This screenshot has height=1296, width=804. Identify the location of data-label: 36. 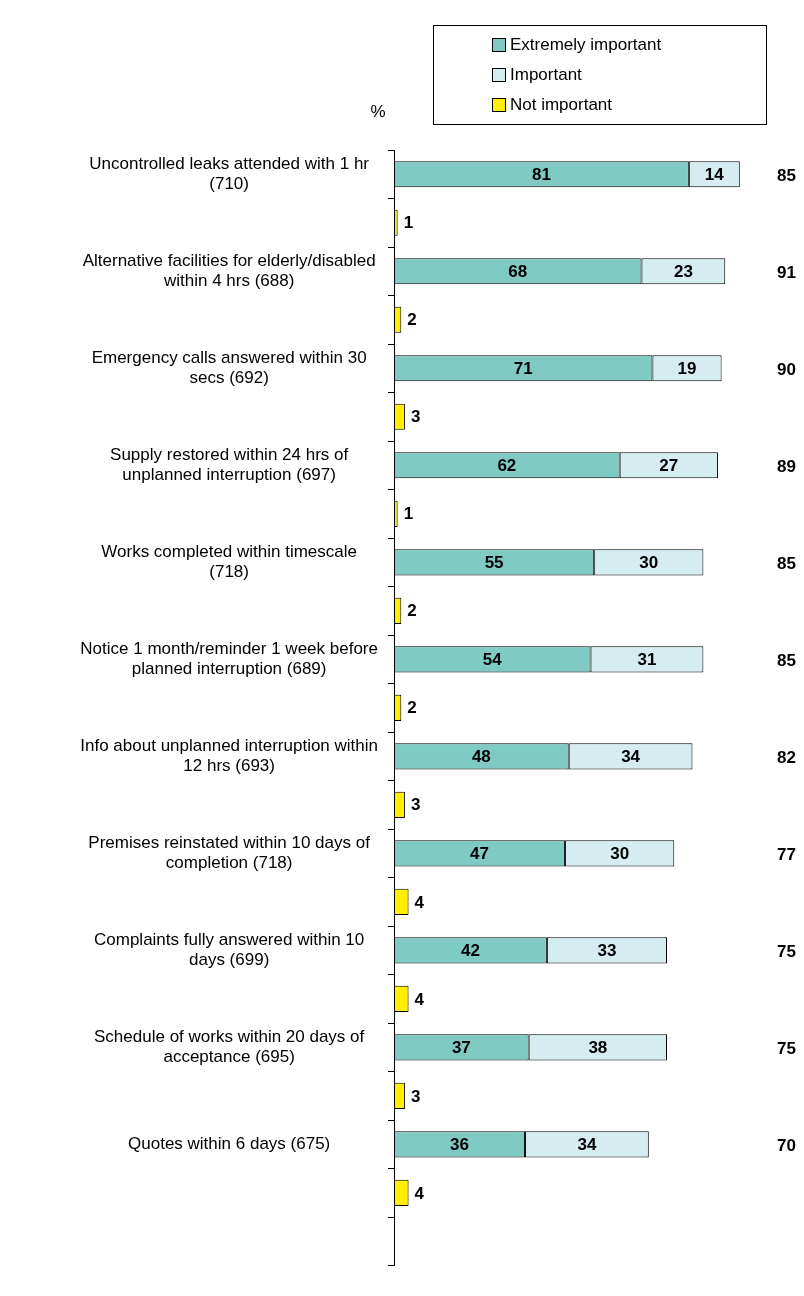
(459, 1145).